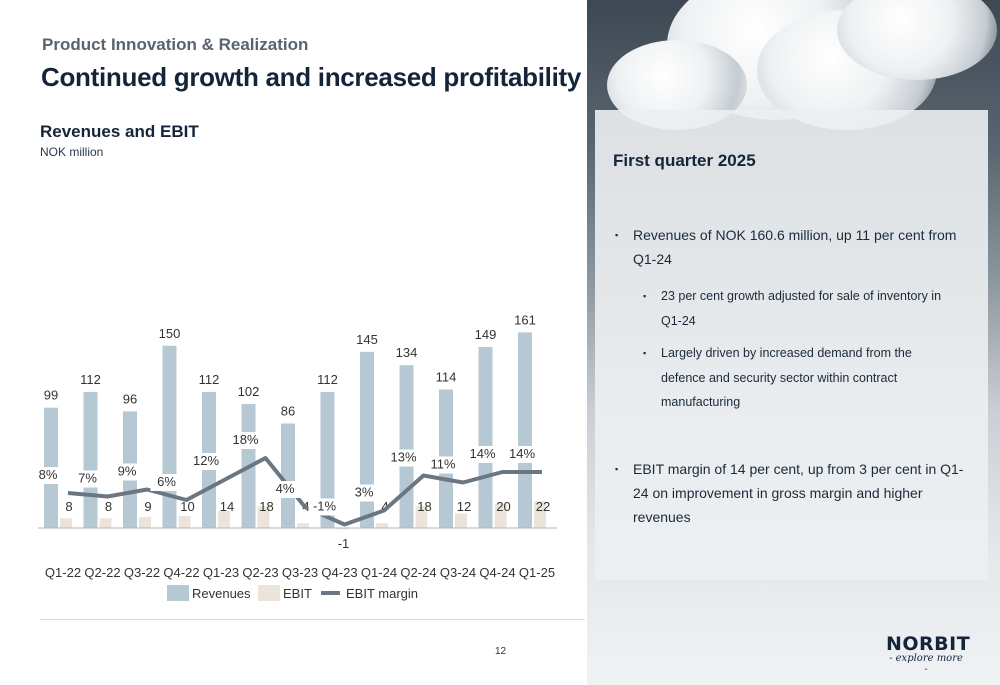 The height and width of the screenshot is (685, 1000). I want to click on ebit-value-label: 22, so click(543, 506).